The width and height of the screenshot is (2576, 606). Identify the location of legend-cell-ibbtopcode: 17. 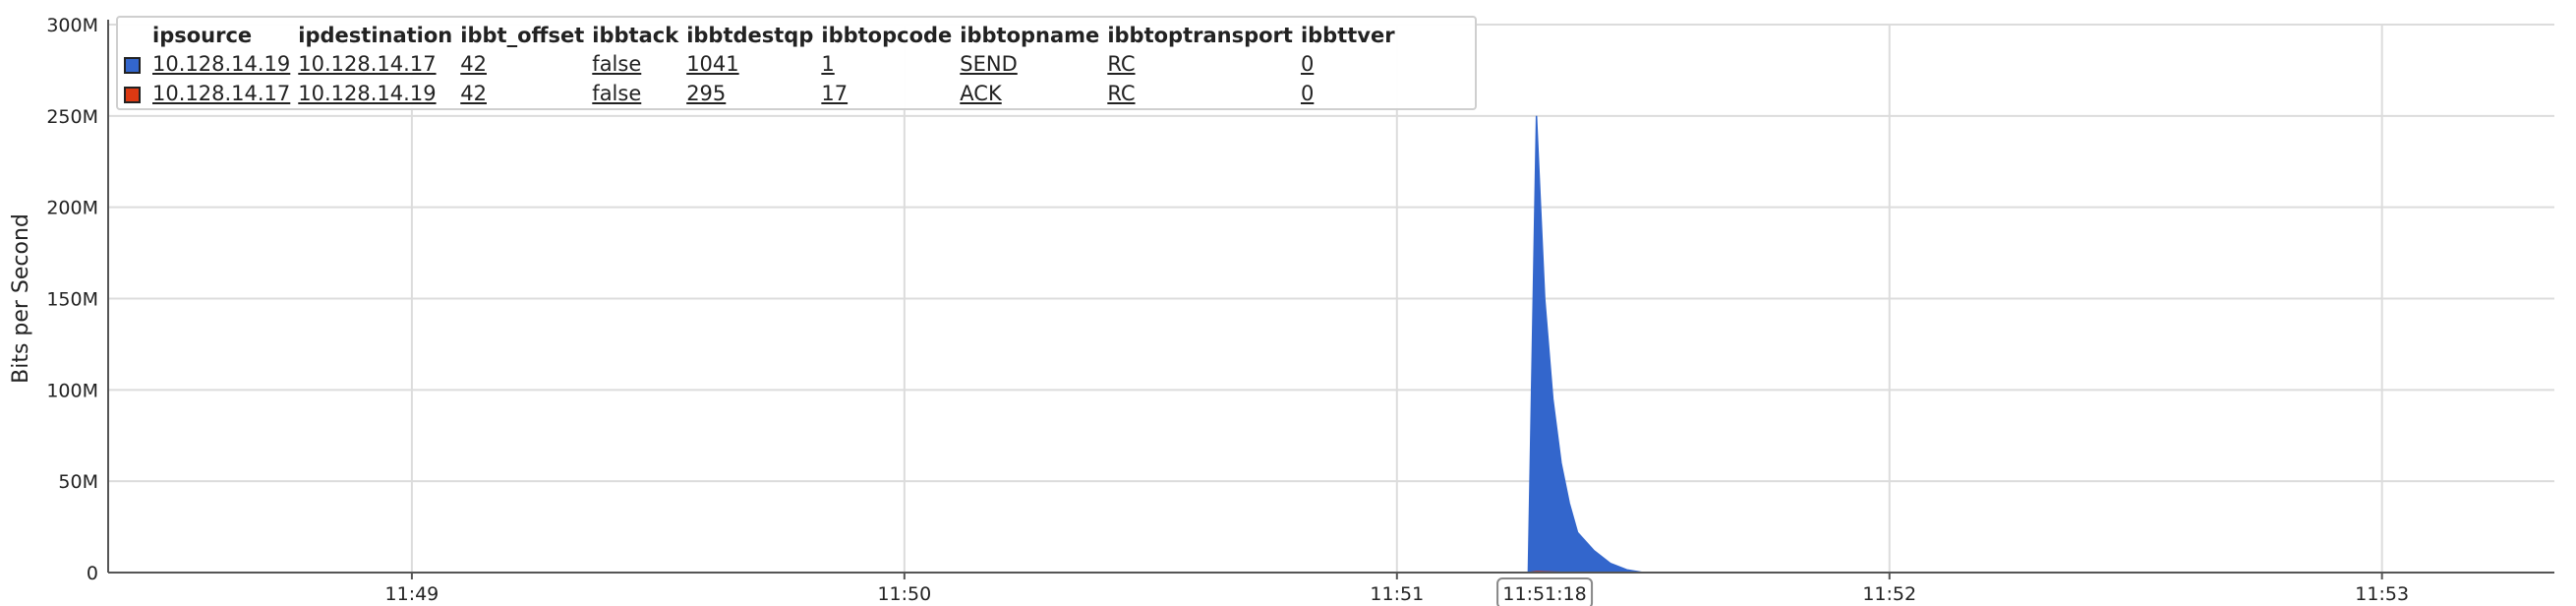
(835, 93).